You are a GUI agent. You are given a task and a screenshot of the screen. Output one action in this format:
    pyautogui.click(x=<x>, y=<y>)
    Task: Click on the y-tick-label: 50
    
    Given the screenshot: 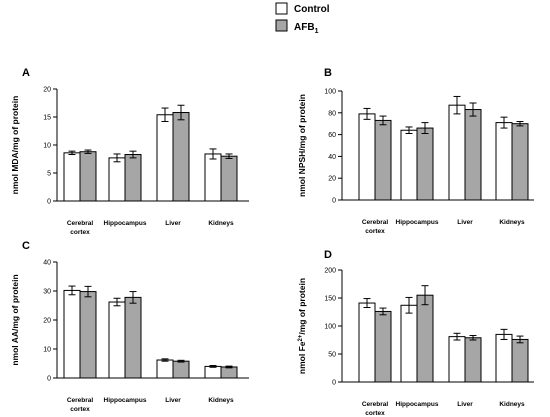 What is the action you would take?
    pyautogui.click(x=332, y=355)
    